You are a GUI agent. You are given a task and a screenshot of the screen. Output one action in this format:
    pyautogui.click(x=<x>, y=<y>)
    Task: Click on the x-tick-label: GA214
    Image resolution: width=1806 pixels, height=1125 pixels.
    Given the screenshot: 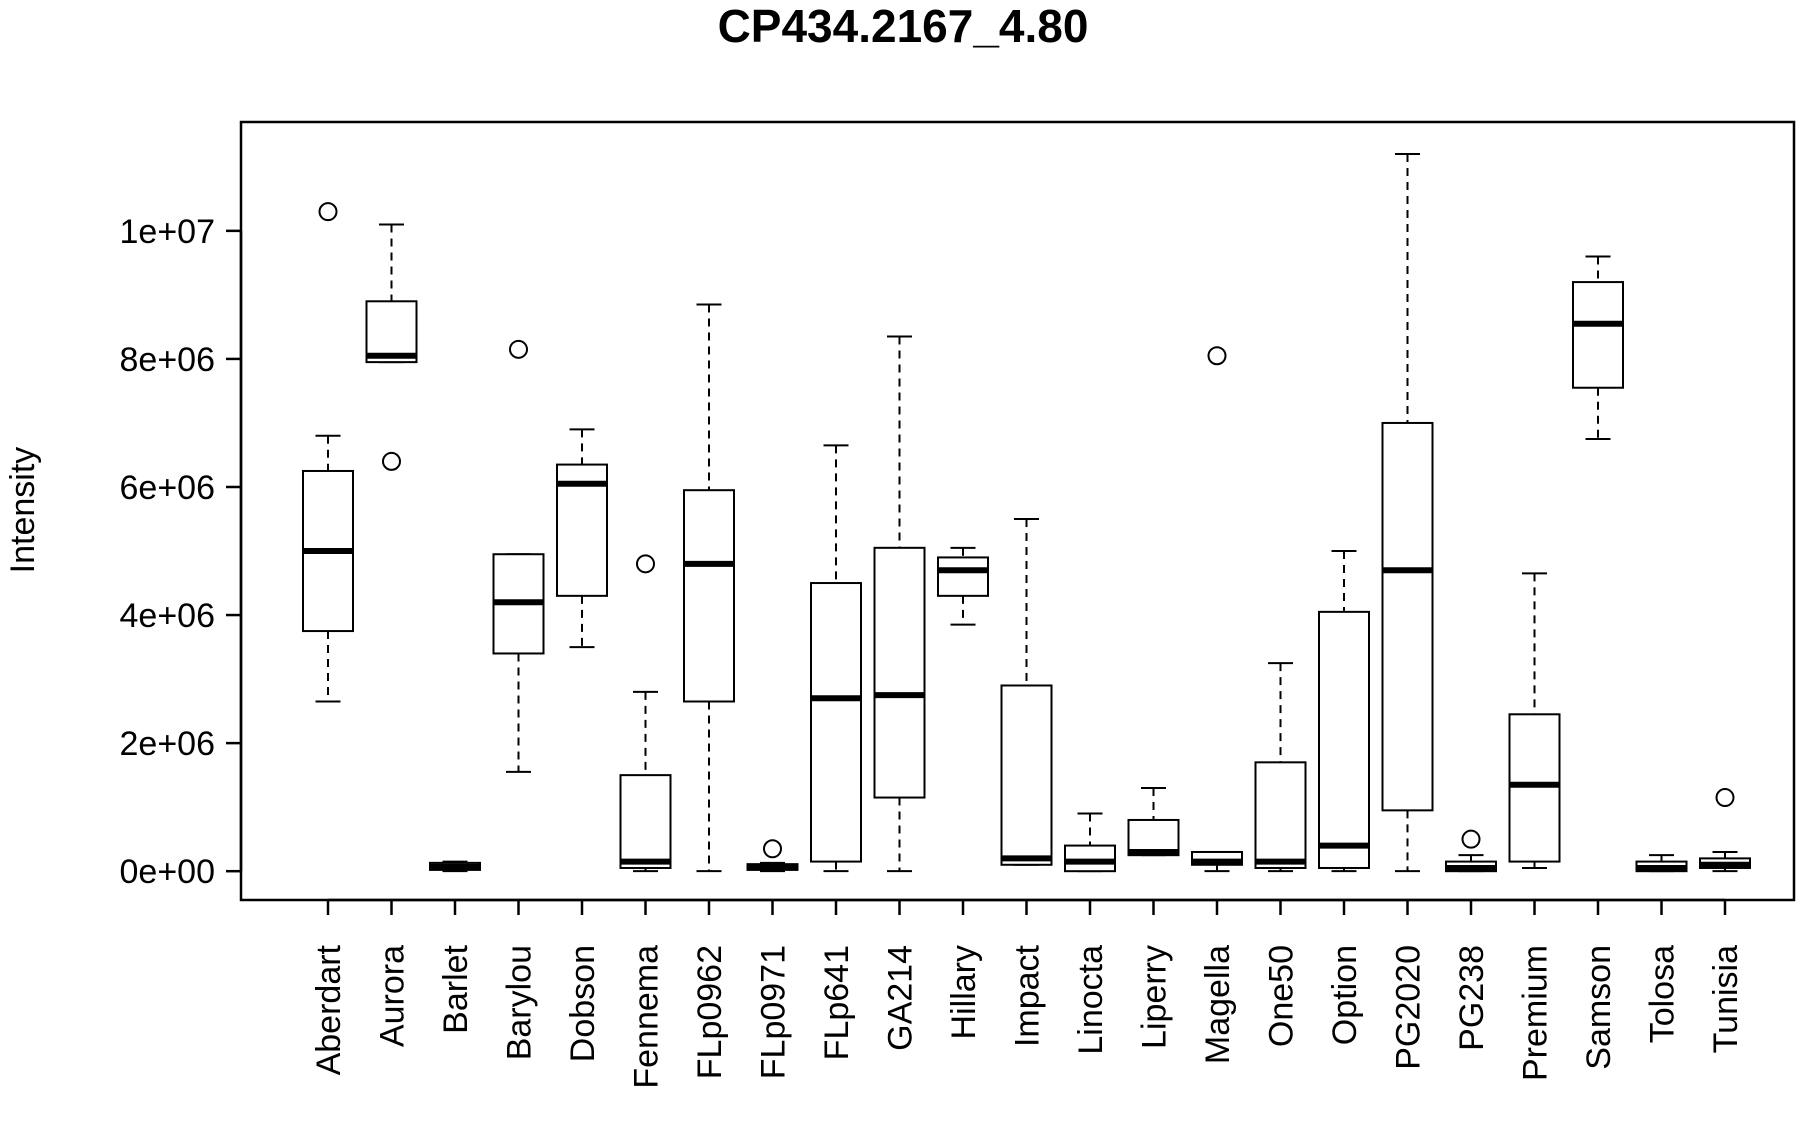 What is the action you would take?
    pyautogui.click(x=901, y=998)
    